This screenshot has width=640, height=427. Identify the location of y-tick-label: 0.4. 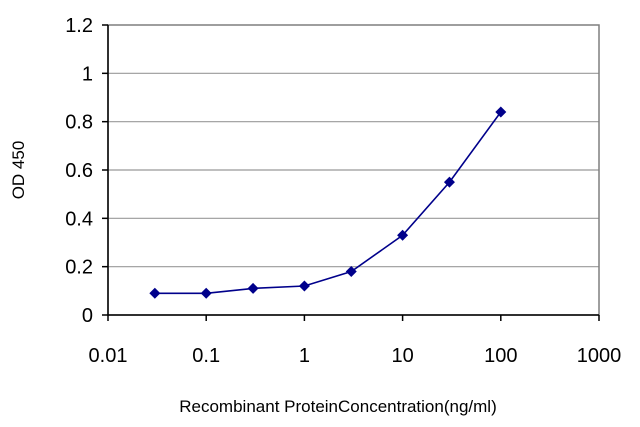
(79, 219).